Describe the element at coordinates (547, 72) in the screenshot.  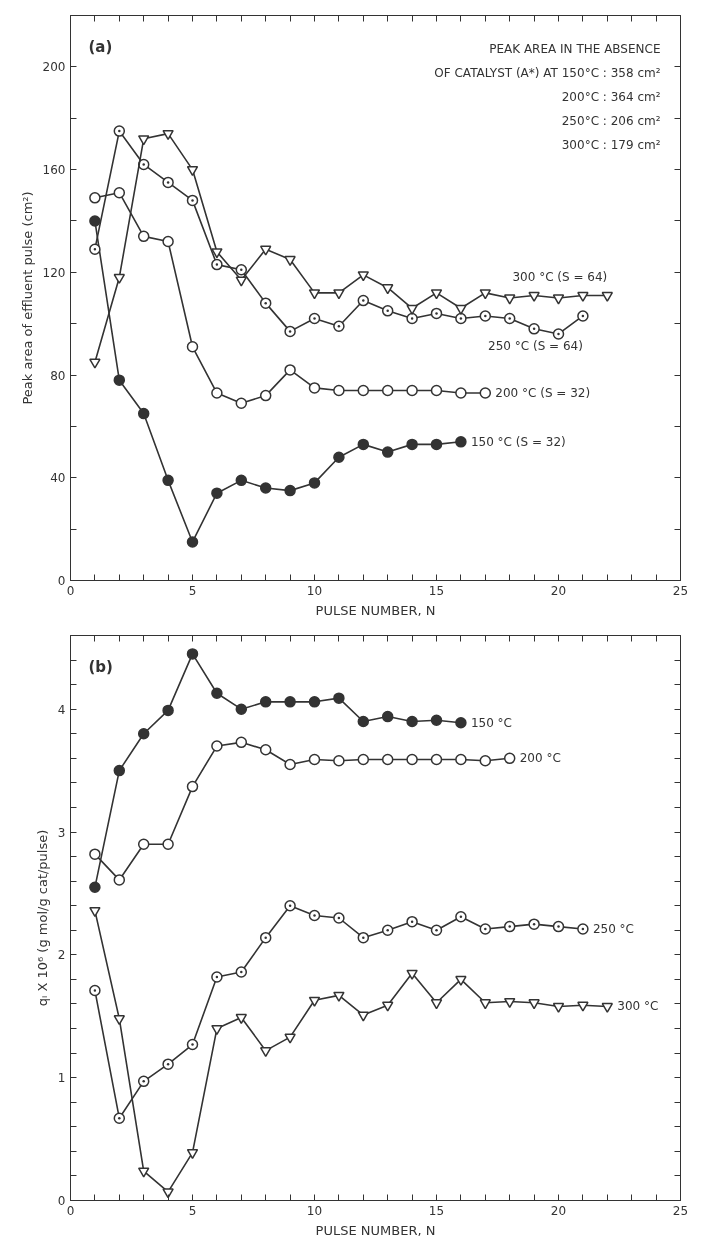
I see `annotation: OF CATALYST (A*) AT 150°C : 358 cm²` at that location.